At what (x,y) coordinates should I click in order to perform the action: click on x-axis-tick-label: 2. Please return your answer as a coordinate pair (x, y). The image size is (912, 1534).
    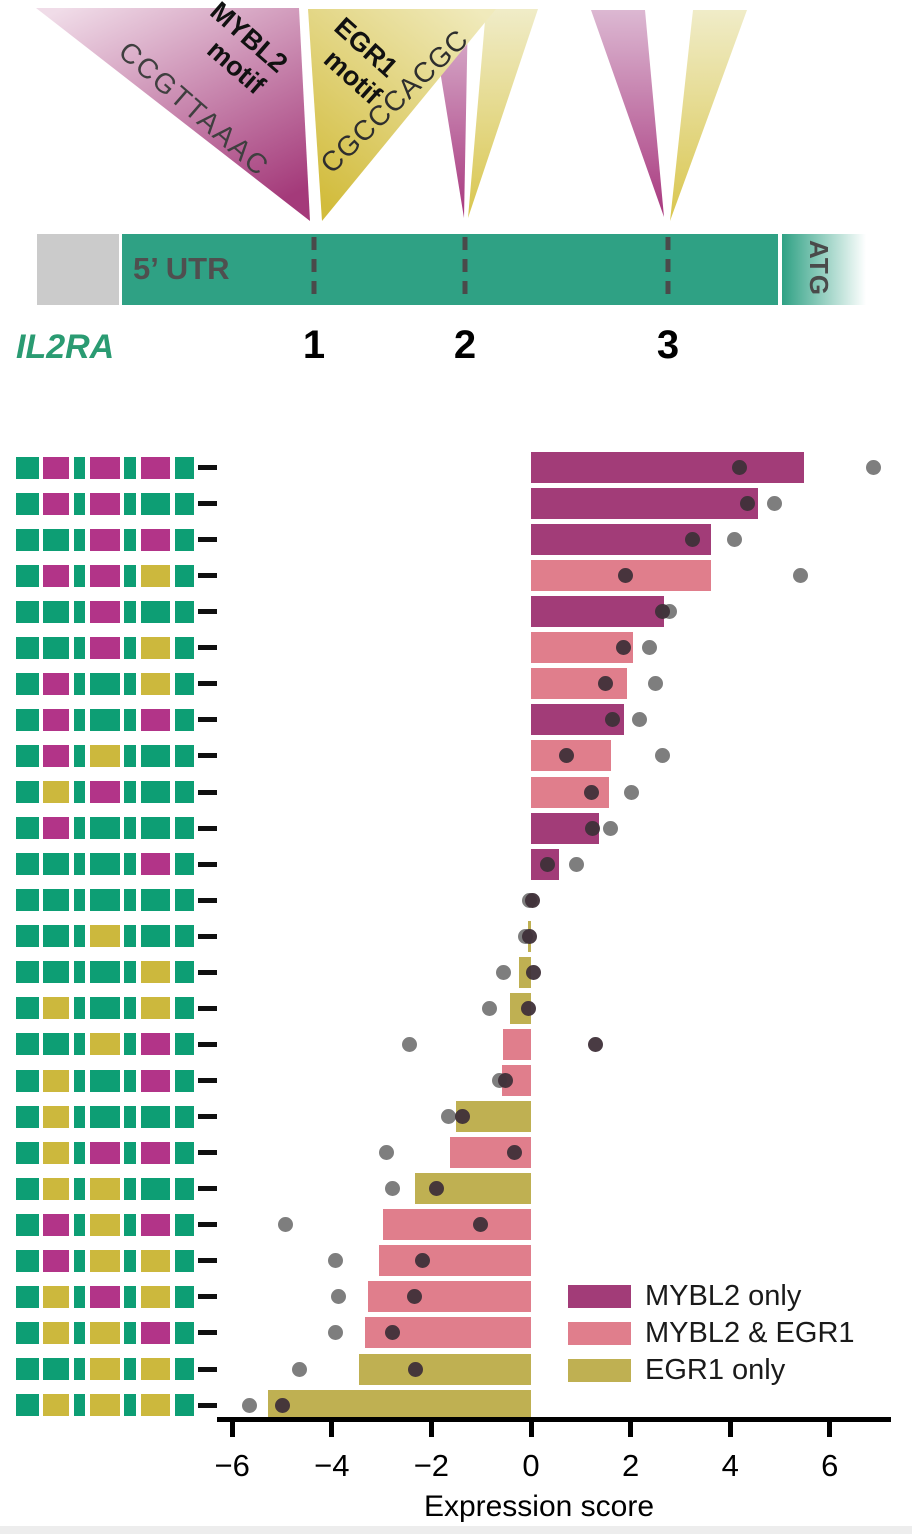
    Looking at the image, I should click on (630, 1465).